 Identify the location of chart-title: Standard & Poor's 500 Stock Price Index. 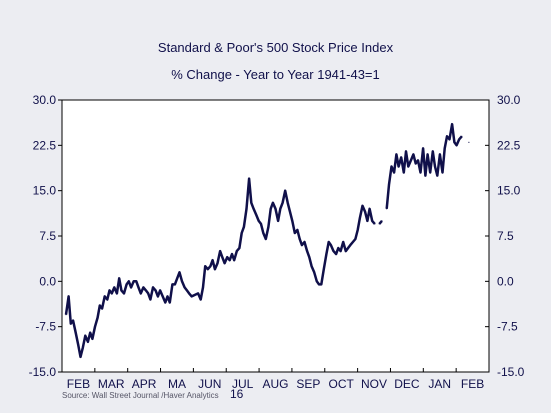
(275, 47).